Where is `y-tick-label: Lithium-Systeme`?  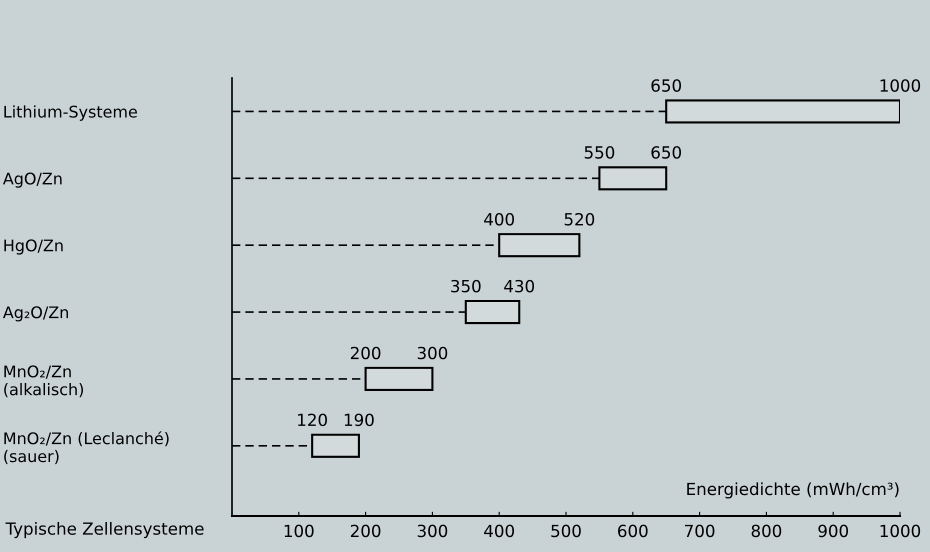 y-tick-label: Lithium-Systeme is located at coordinates (70, 113).